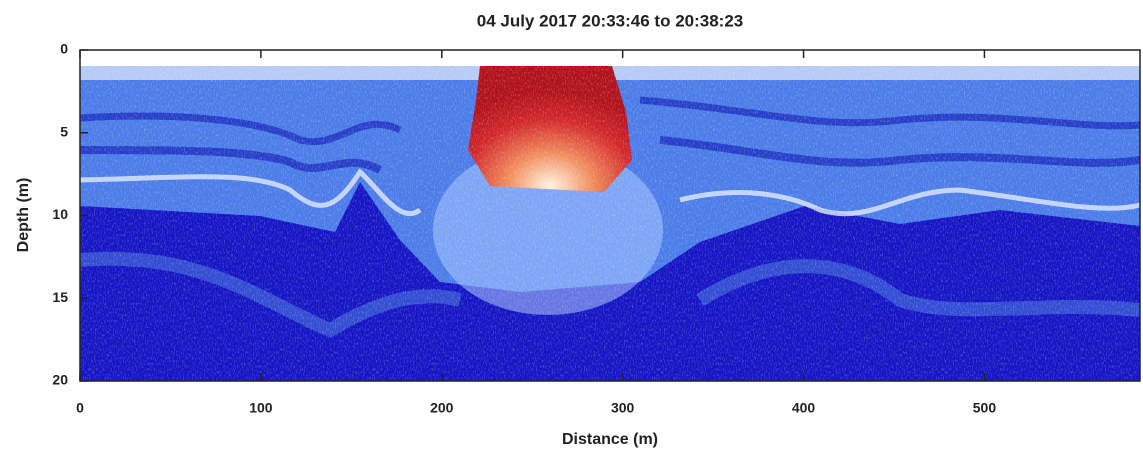 The width and height of the screenshot is (1143, 461). Describe the element at coordinates (60, 297) in the screenshot. I see `y-tick-label: 15` at that location.